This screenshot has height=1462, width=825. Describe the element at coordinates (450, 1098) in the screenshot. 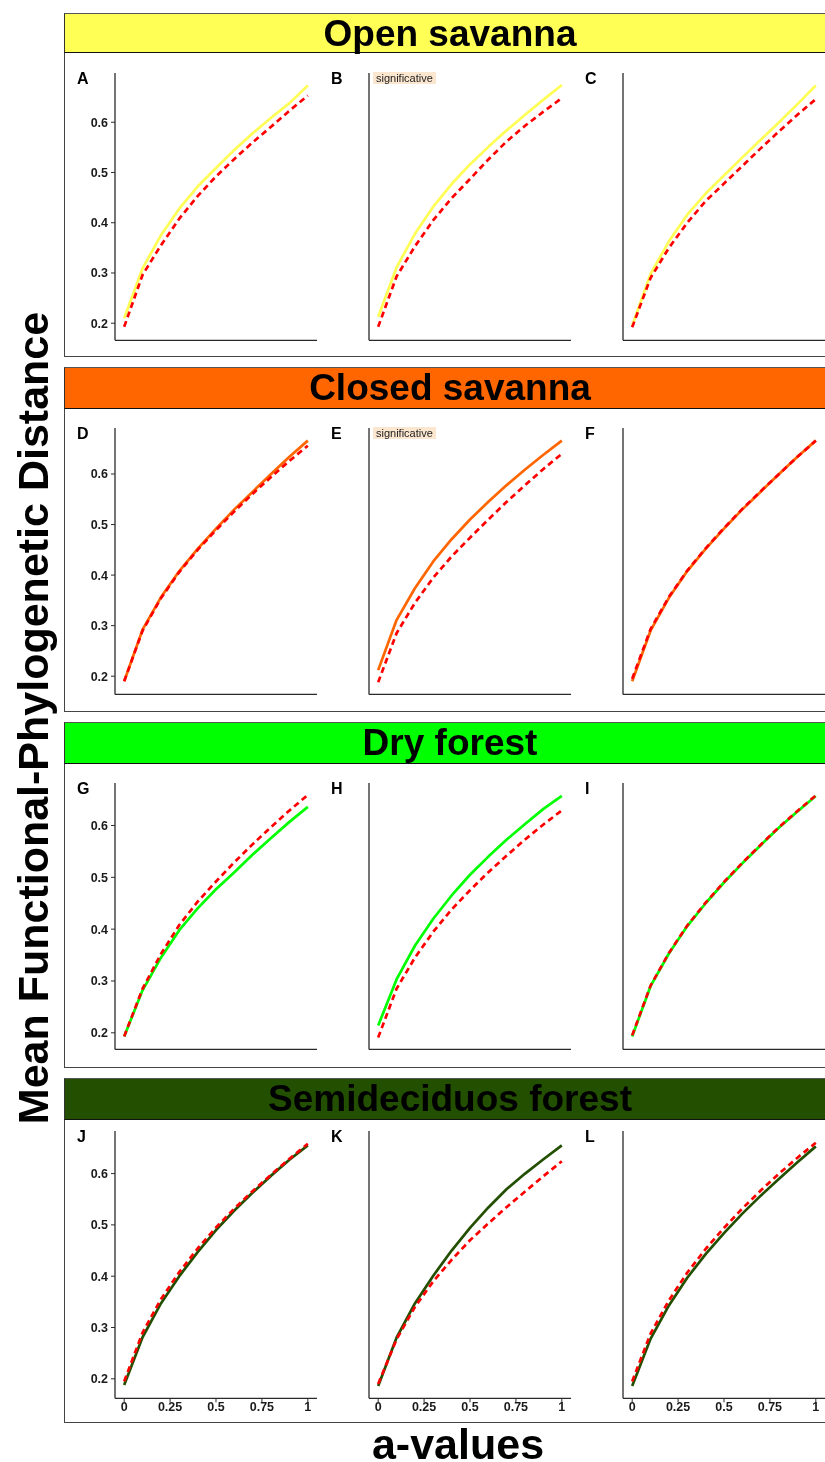

I see `chart-subtitle: Semideciduos forest` at that location.